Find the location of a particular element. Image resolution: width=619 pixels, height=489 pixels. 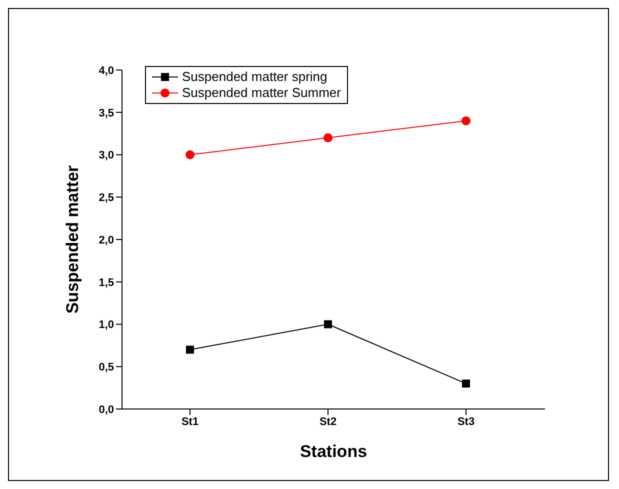

legend-label: Suspended matter Summer is located at coordinates (261, 93).